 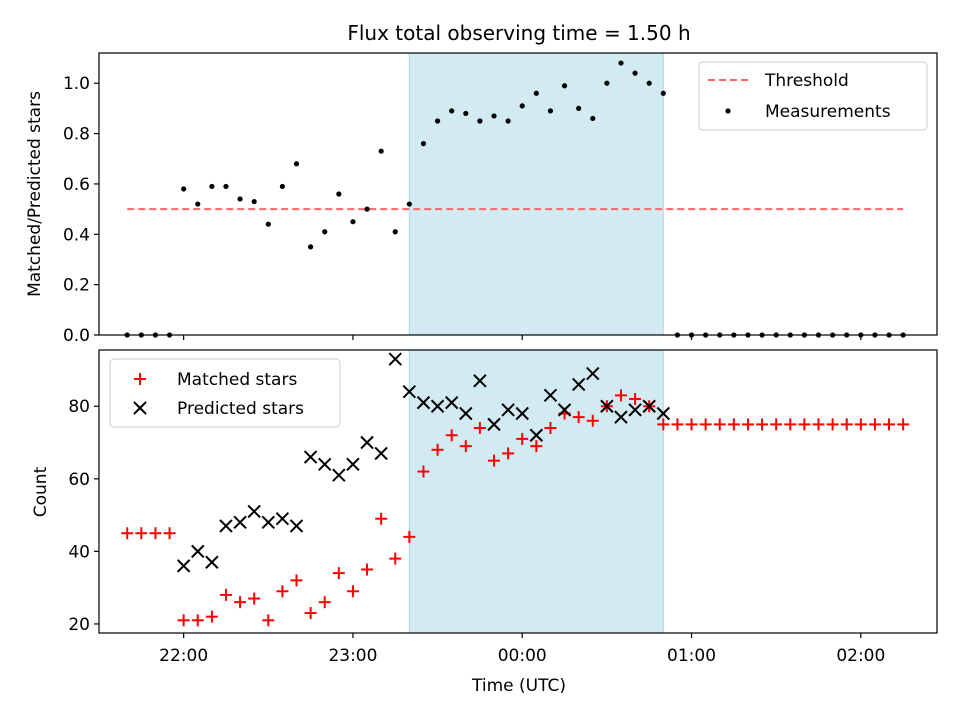 I want to click on bottom-y-tick-label: 60, so click(x=79, y=480).